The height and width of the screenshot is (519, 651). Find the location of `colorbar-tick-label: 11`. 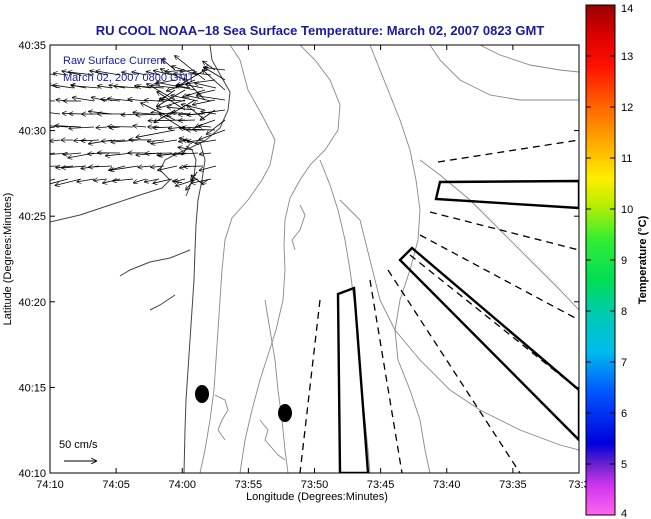

colorbar-tick-label: 11 is located at coordinates (626, 159).